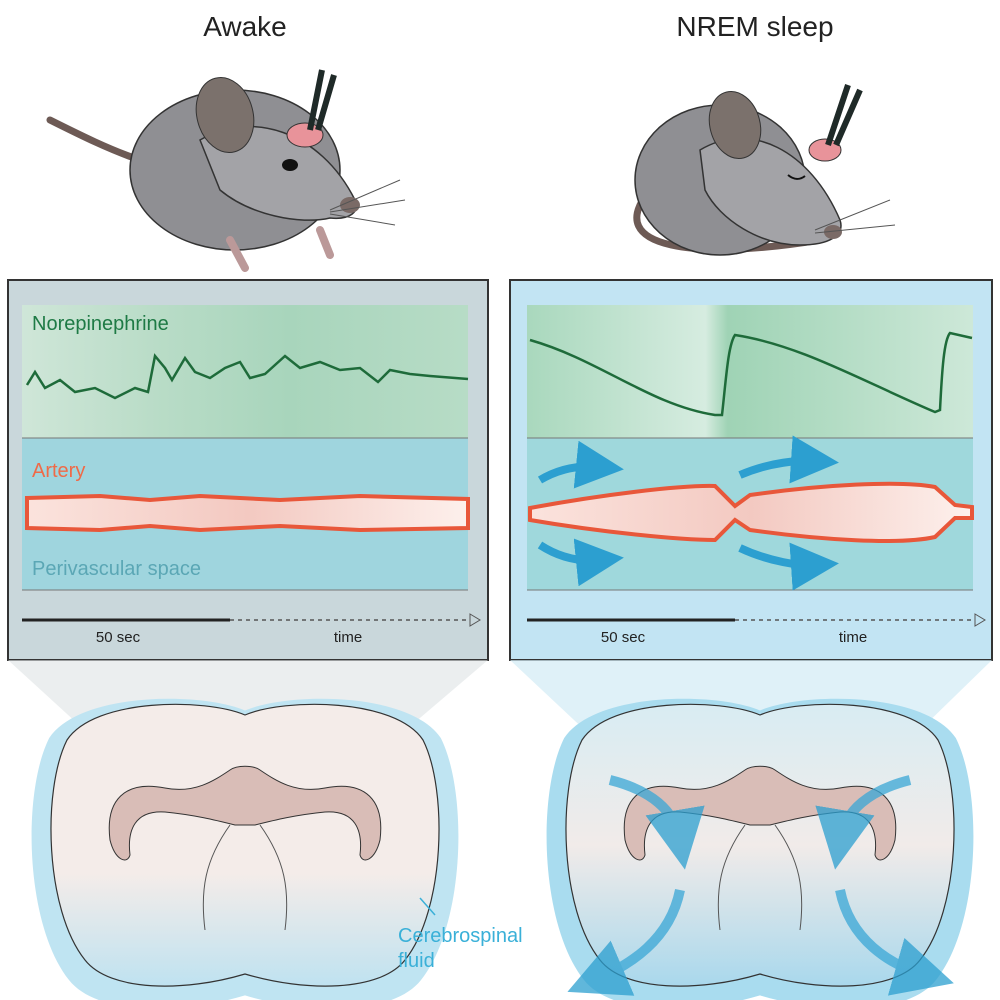 Image resolution: width=1000 pixels, height=1000 pixels. What do you see at coordinates (754, 26) in the screenshot?
I see `panel-title: NREM sleep` at bounding box center [754, 26].